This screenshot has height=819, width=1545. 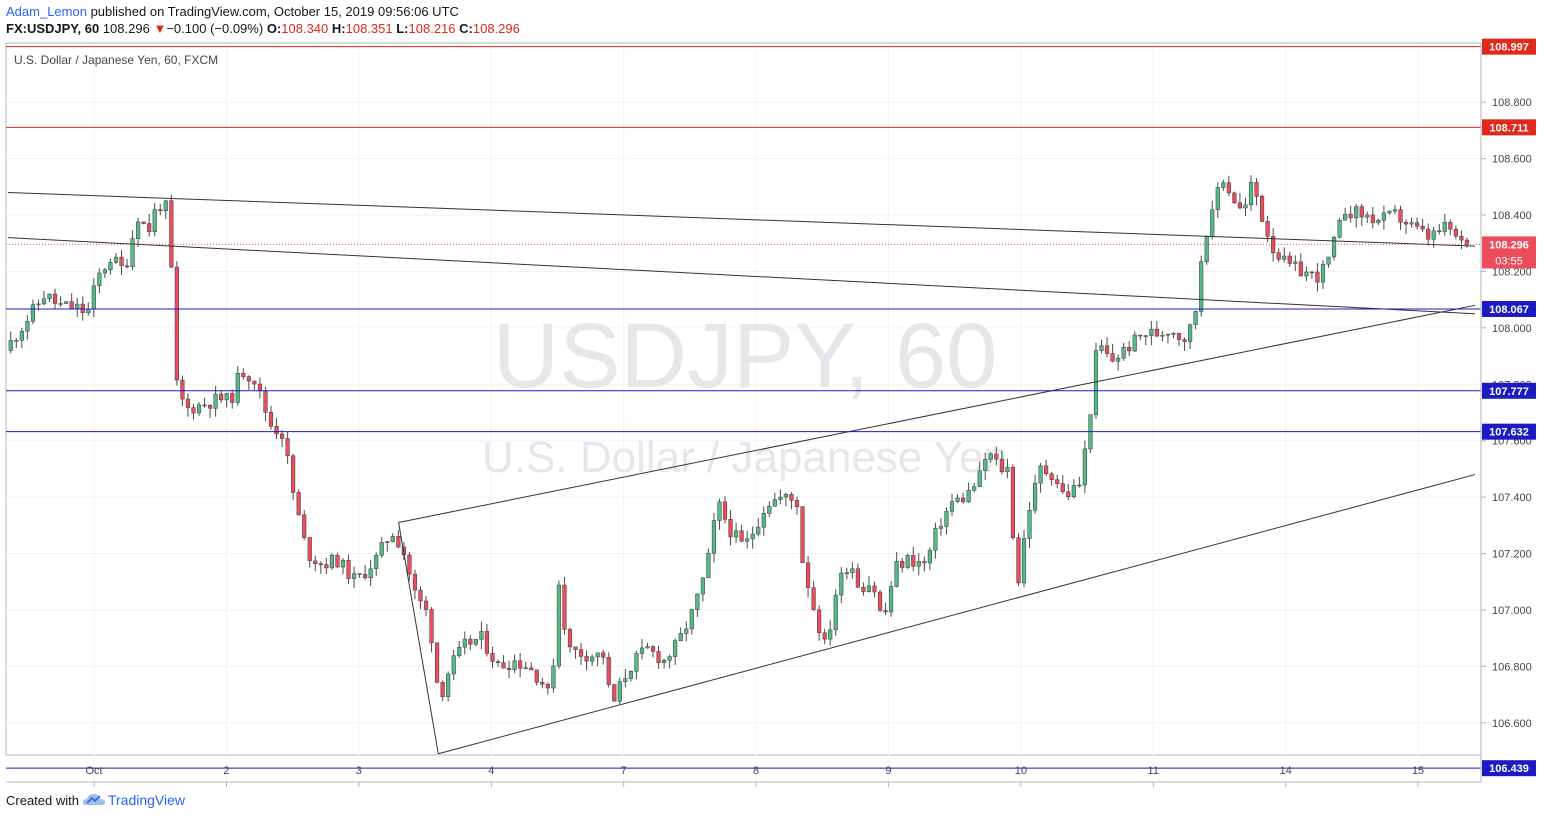 I want to click on open-value: 108.340, so click(x=305, y=28).